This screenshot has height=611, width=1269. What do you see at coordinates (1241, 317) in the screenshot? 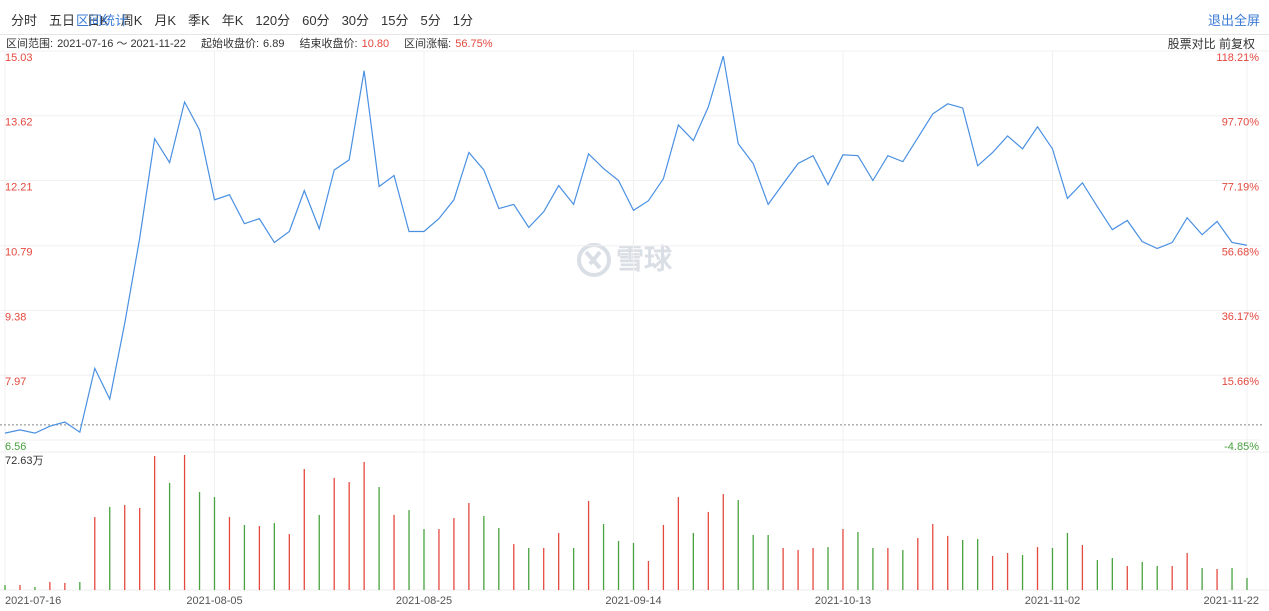
I see `y2-tick-label: 36.17%` at bounding box center [1241, 317].